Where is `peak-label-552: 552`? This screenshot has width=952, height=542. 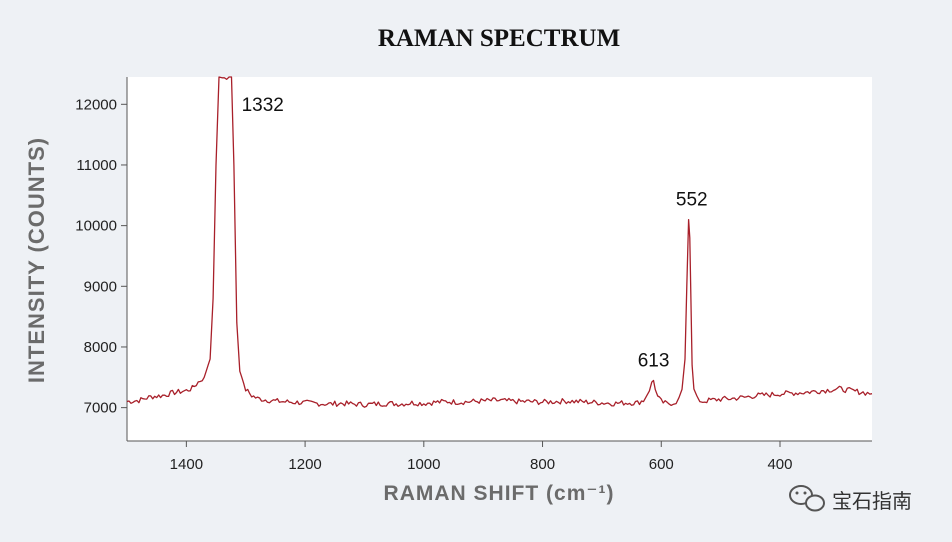
peak-label-552: 552 is located at coordinates (692, 200).